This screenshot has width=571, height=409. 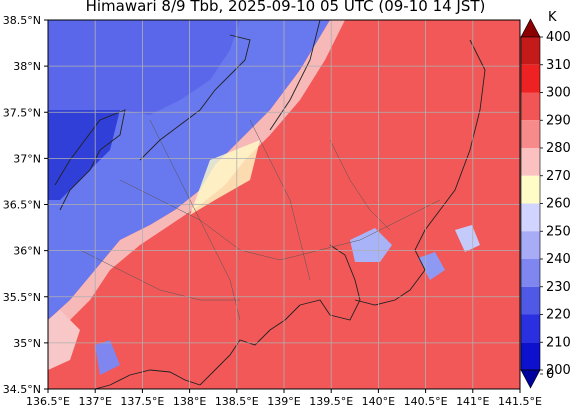 I want to click on coastline-suruga, so click(x=147, y=379).